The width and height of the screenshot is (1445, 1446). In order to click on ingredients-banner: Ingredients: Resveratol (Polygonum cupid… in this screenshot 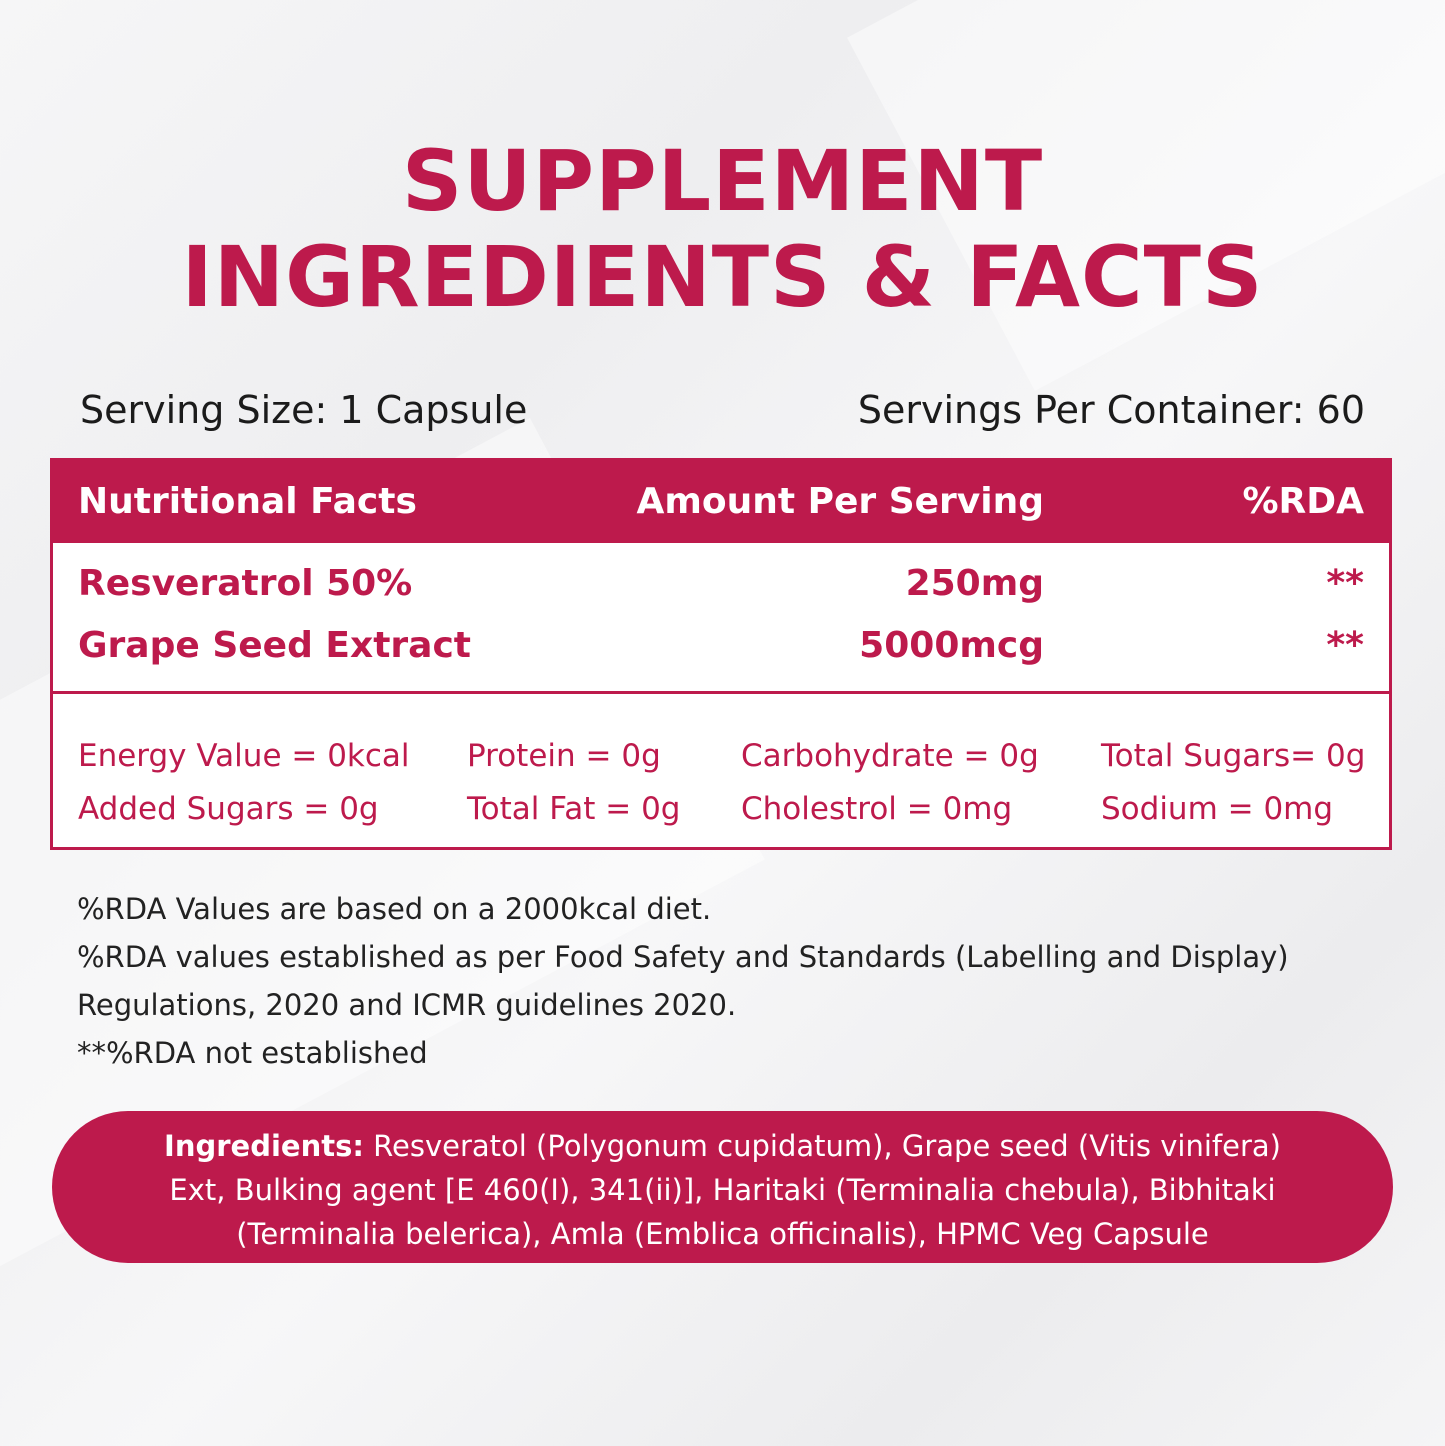, I will do `click(722, 1187)`.